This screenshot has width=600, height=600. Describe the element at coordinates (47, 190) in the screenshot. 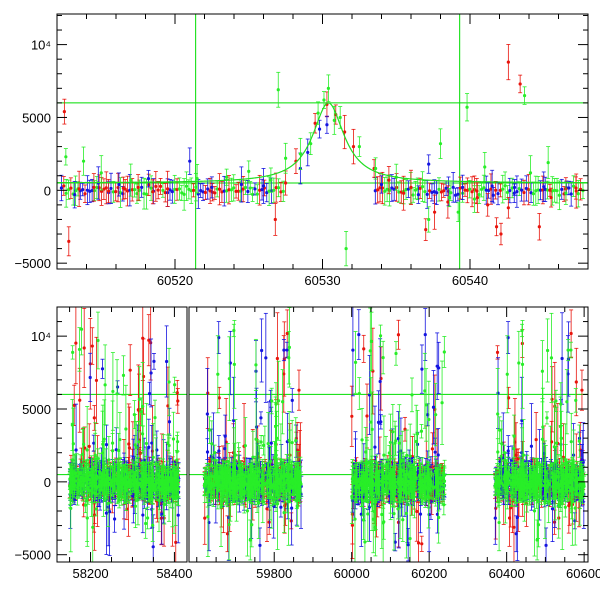

I see `top-ytick-label: 0` at that location.